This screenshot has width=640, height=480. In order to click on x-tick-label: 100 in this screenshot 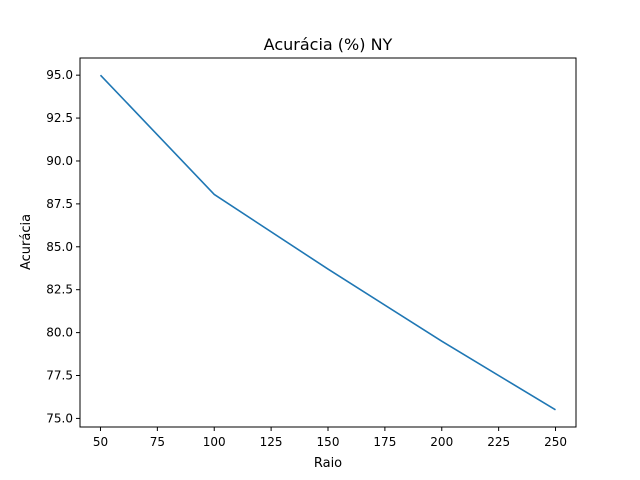, I will do `click(214, 442)`.